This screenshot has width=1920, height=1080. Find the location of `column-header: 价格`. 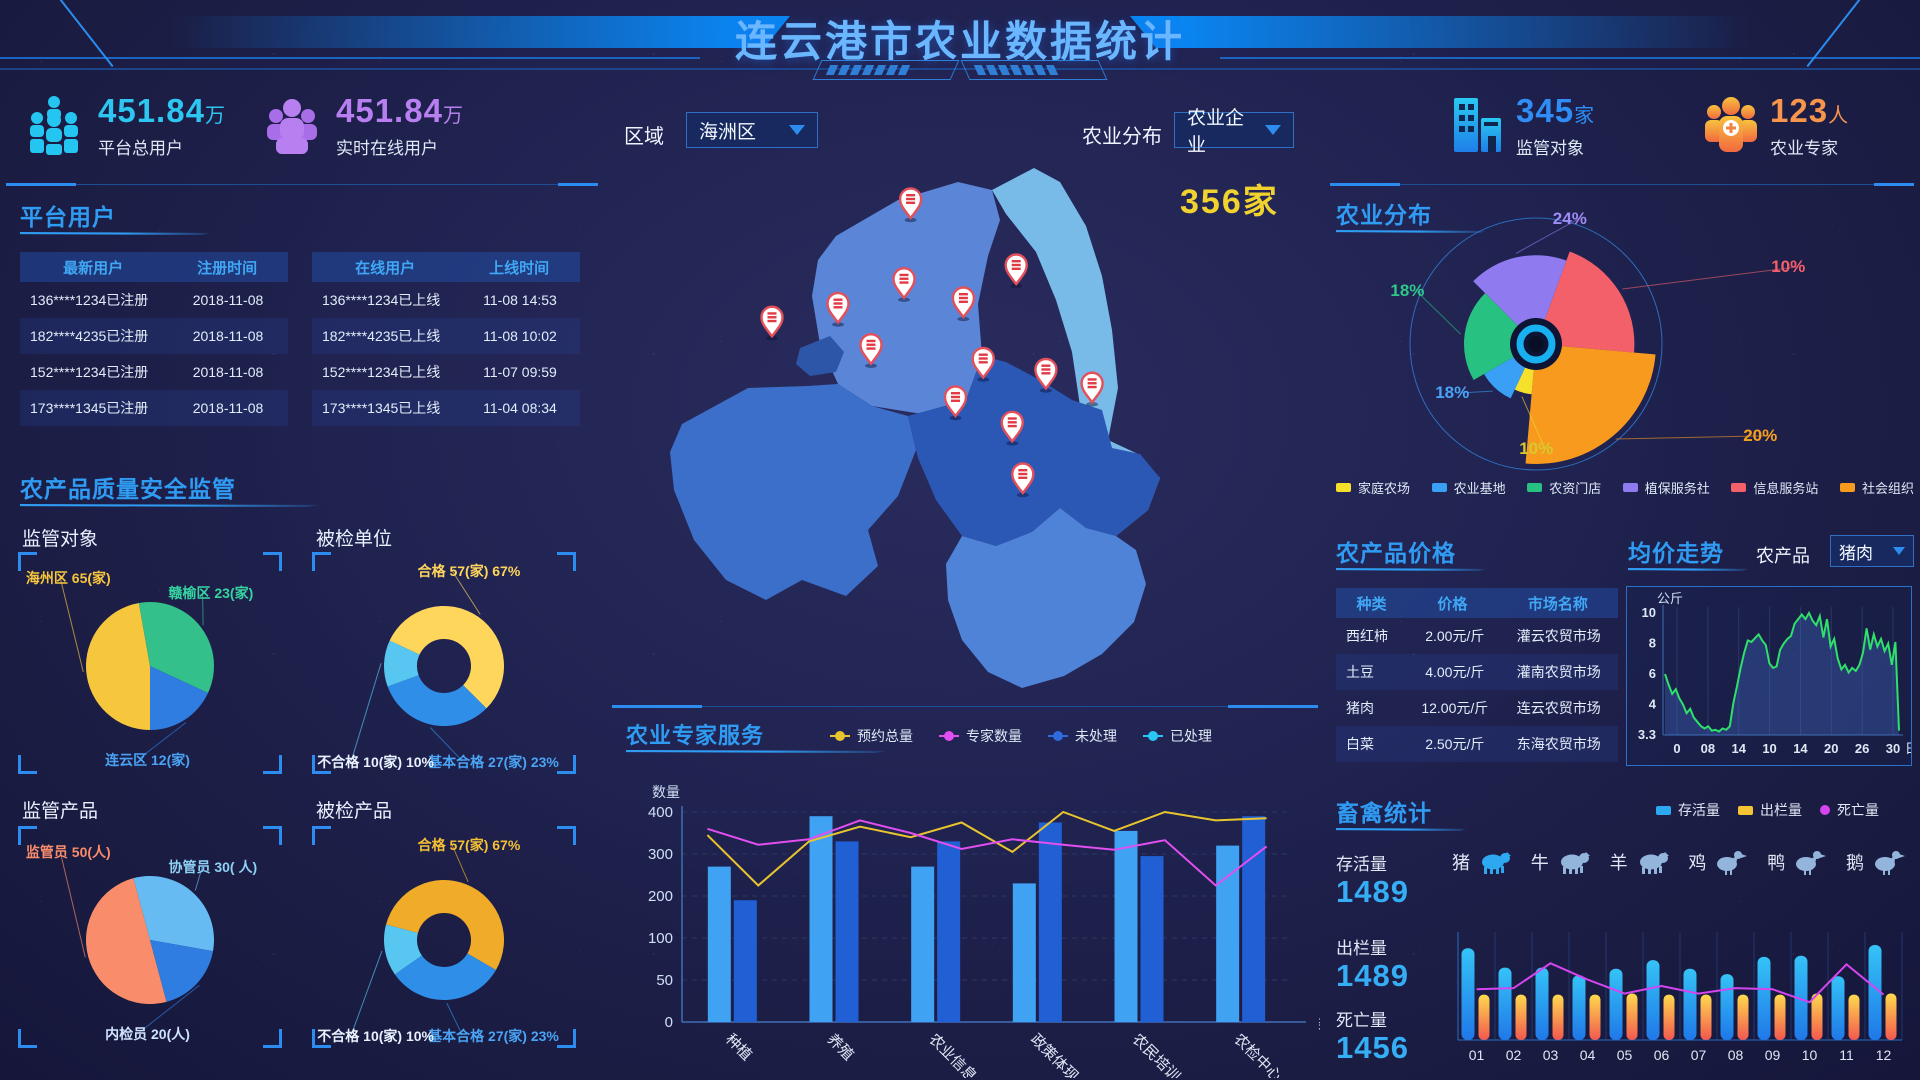

column-header: 价格 is located at coordinates (1452, 604).